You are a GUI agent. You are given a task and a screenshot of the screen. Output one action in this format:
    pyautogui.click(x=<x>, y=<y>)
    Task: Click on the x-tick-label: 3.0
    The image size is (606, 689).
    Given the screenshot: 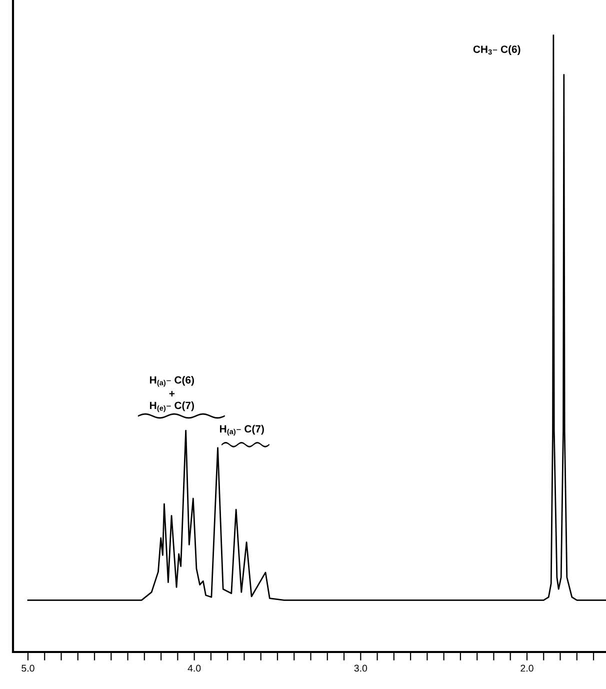 What is the action you would take?
    pyautogui.click(x=361, y=668)
    